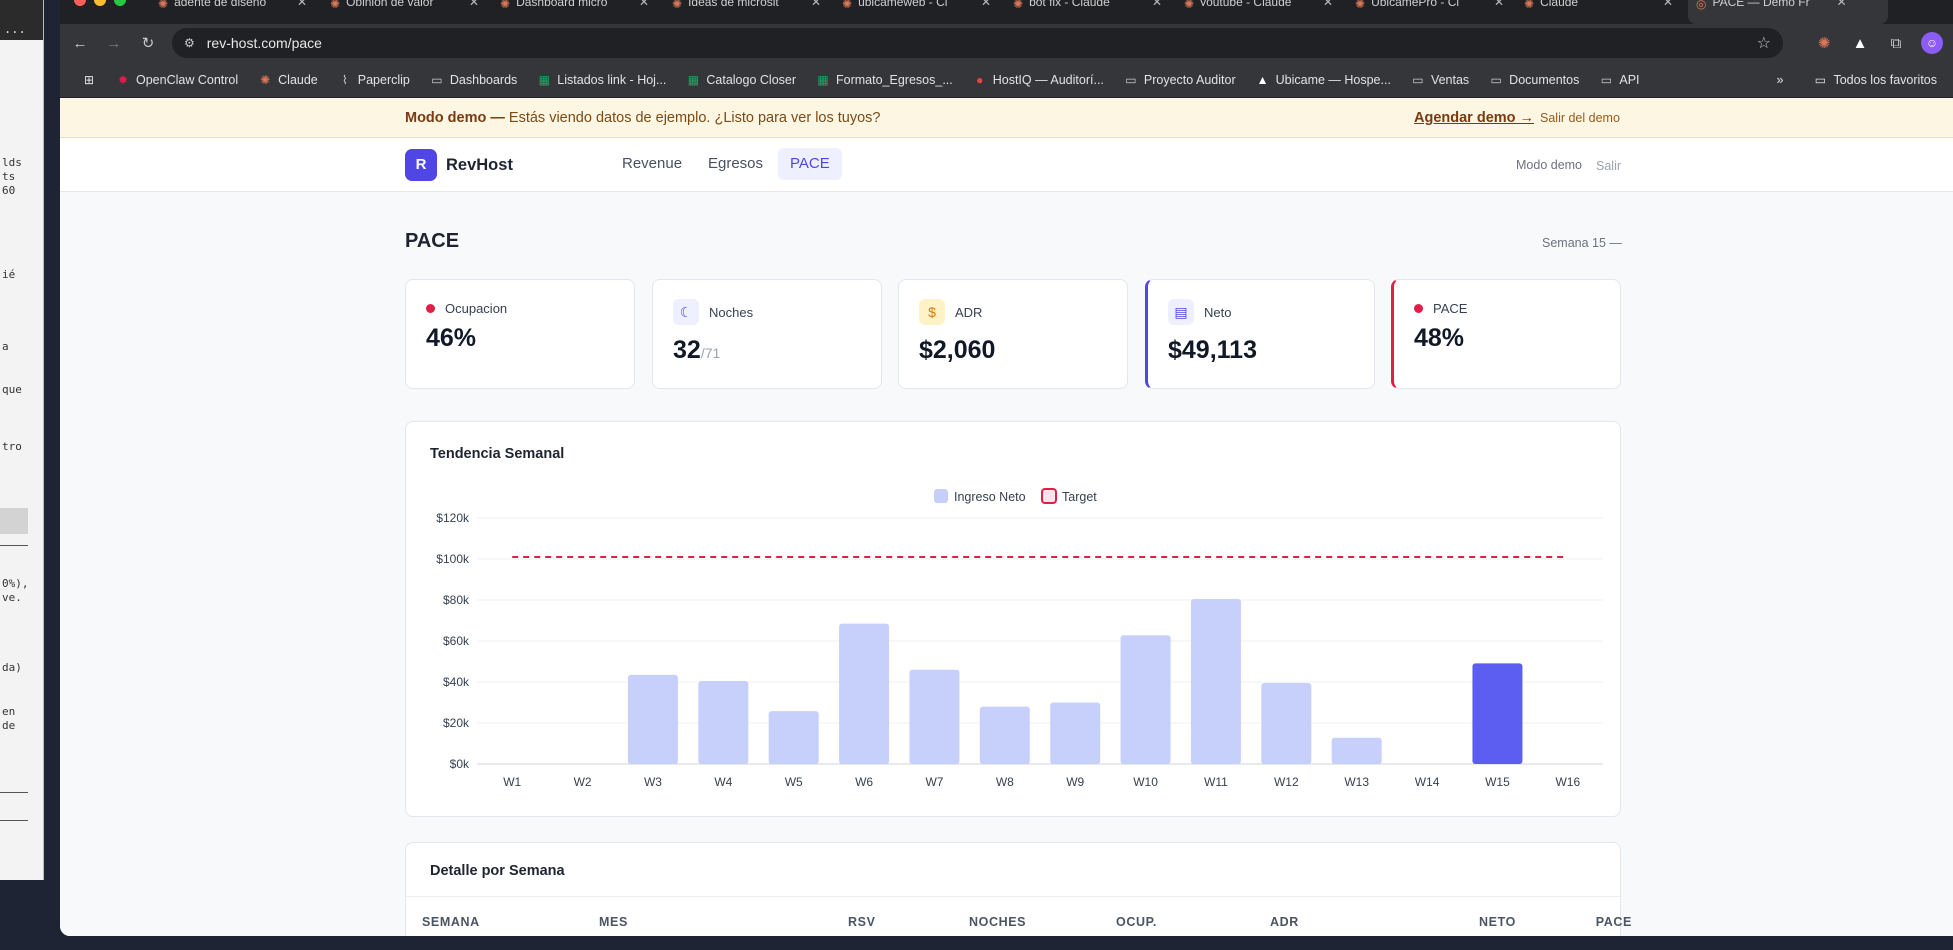 This screenshot has width=1953, height=950. Describe the element at coordinates (1609, 166) in the screenshot. I see `logout-link: Salir` at that location.